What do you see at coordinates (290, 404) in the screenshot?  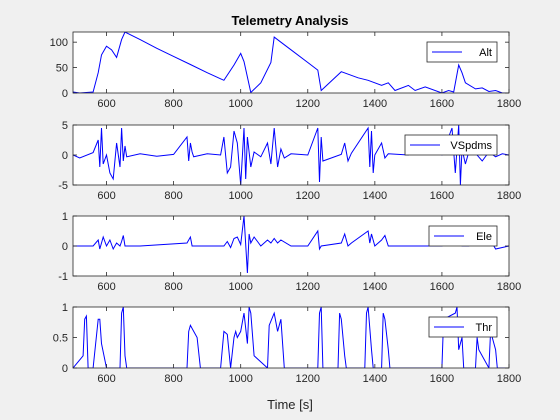 I see `x-axis-label: Time [s]` at bounding box center [290, 404].